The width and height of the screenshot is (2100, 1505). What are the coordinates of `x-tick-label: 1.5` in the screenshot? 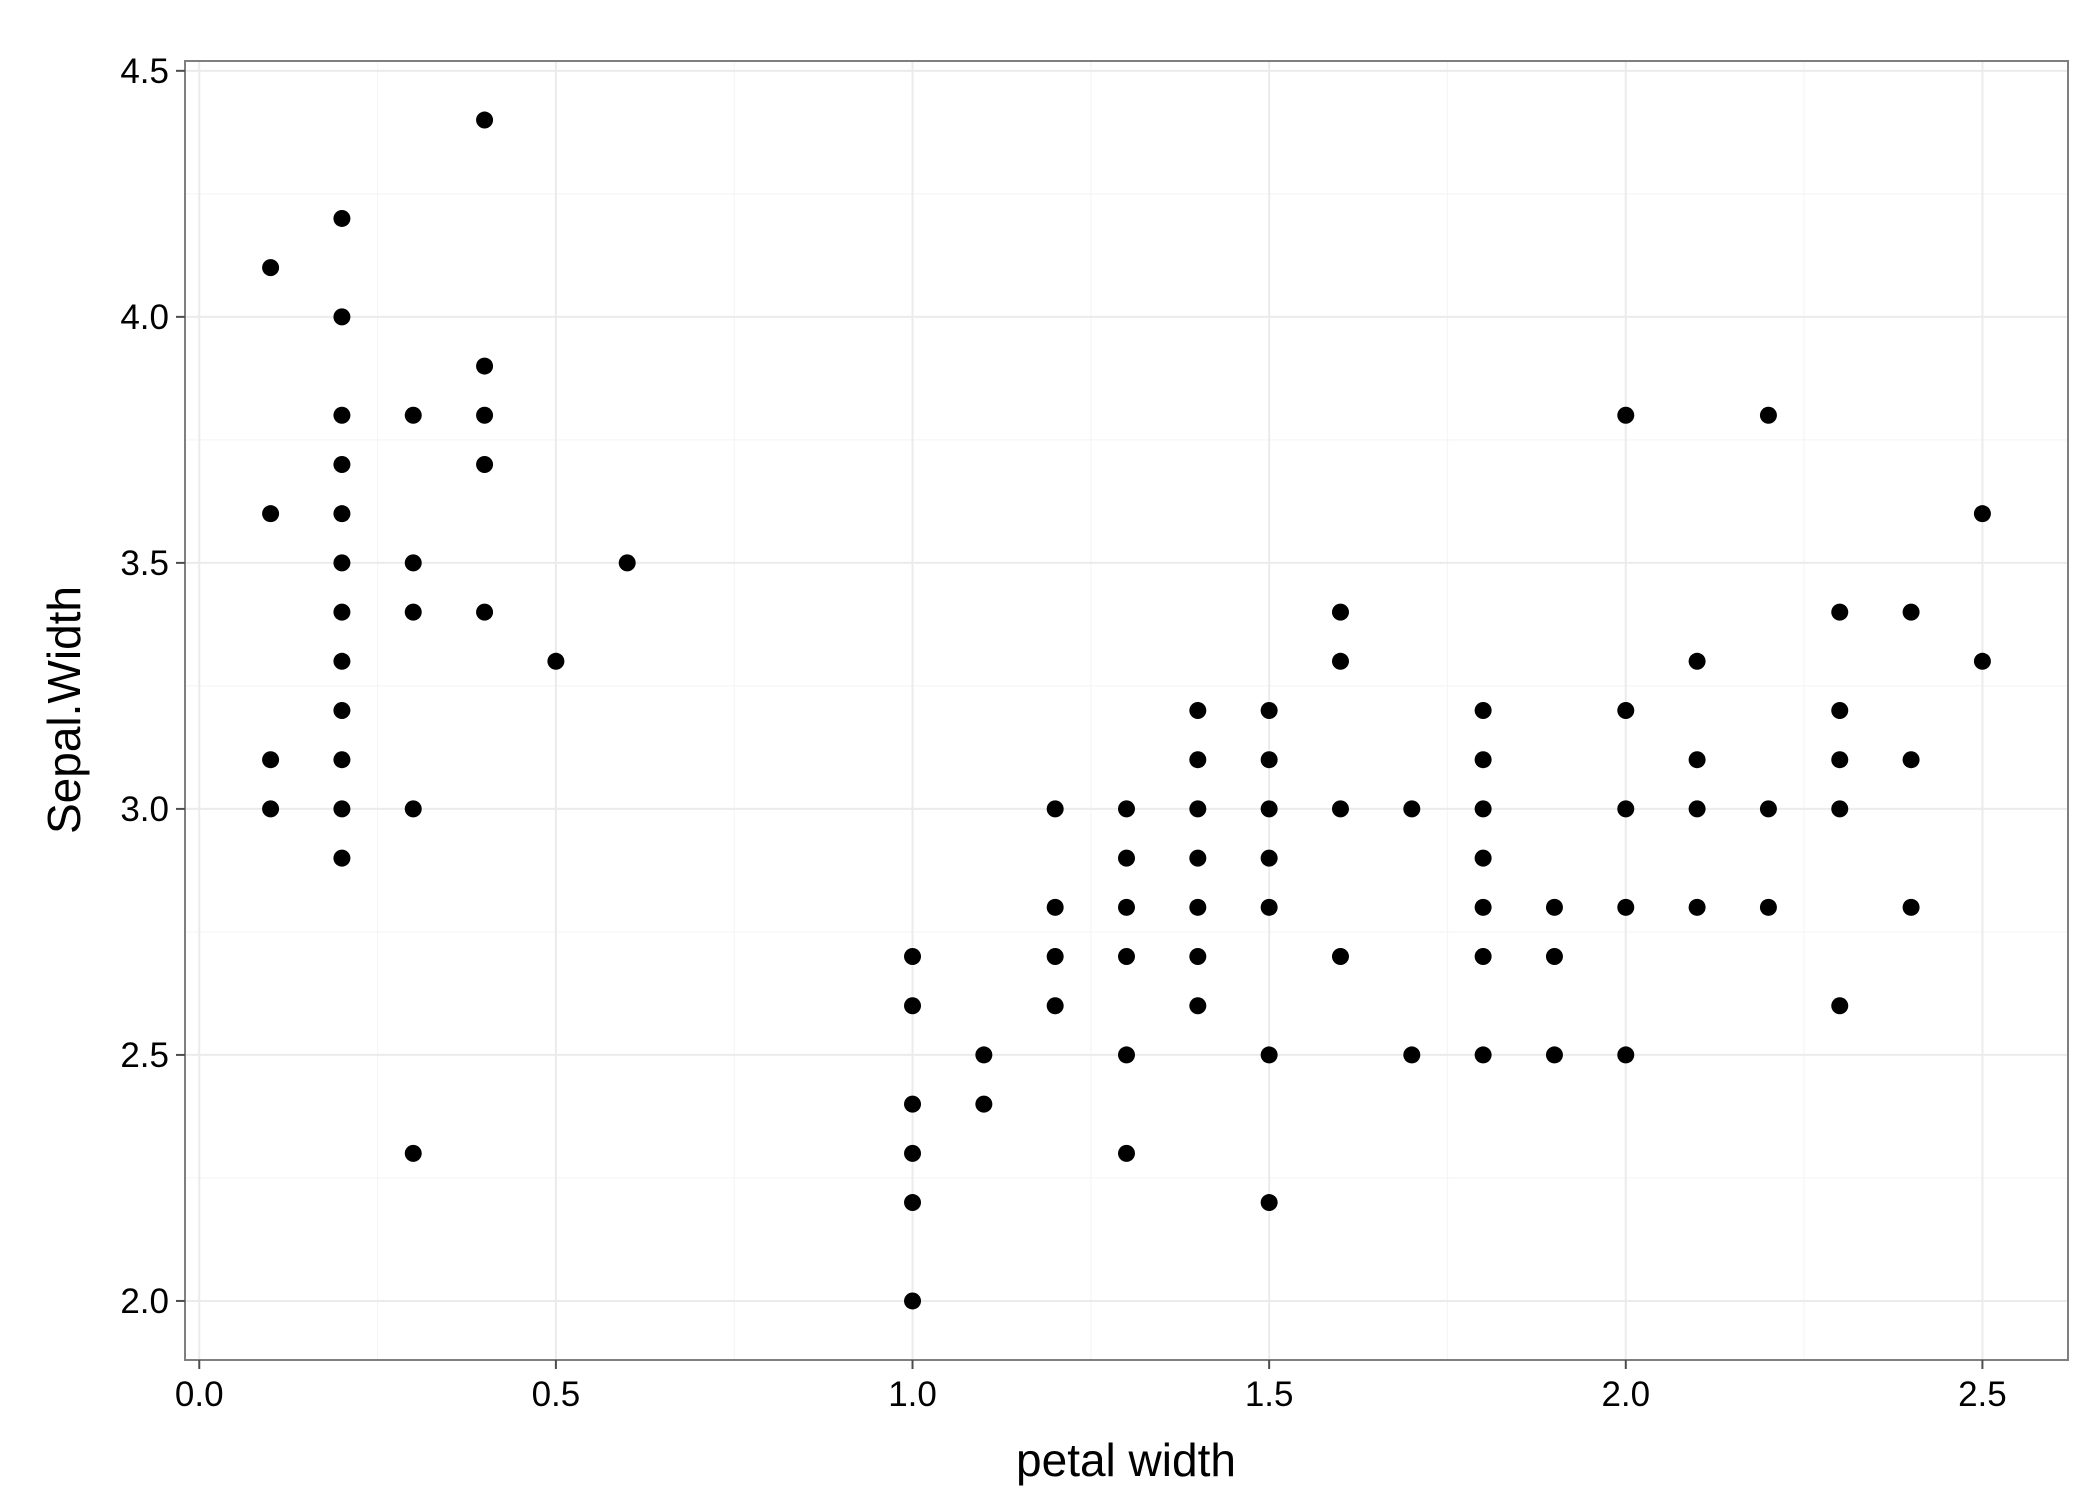 It's located at (1269, 1394).